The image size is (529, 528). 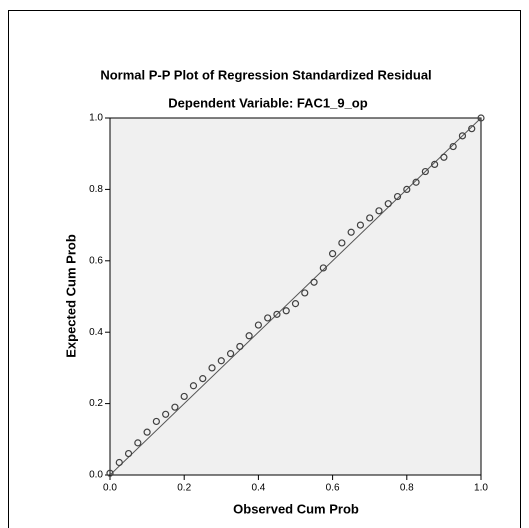 What do you see at coordinates (70, 296) in the screenshot?
I see `y-axis-label: Expected Cum Prob` at bounding box center [70, 296].